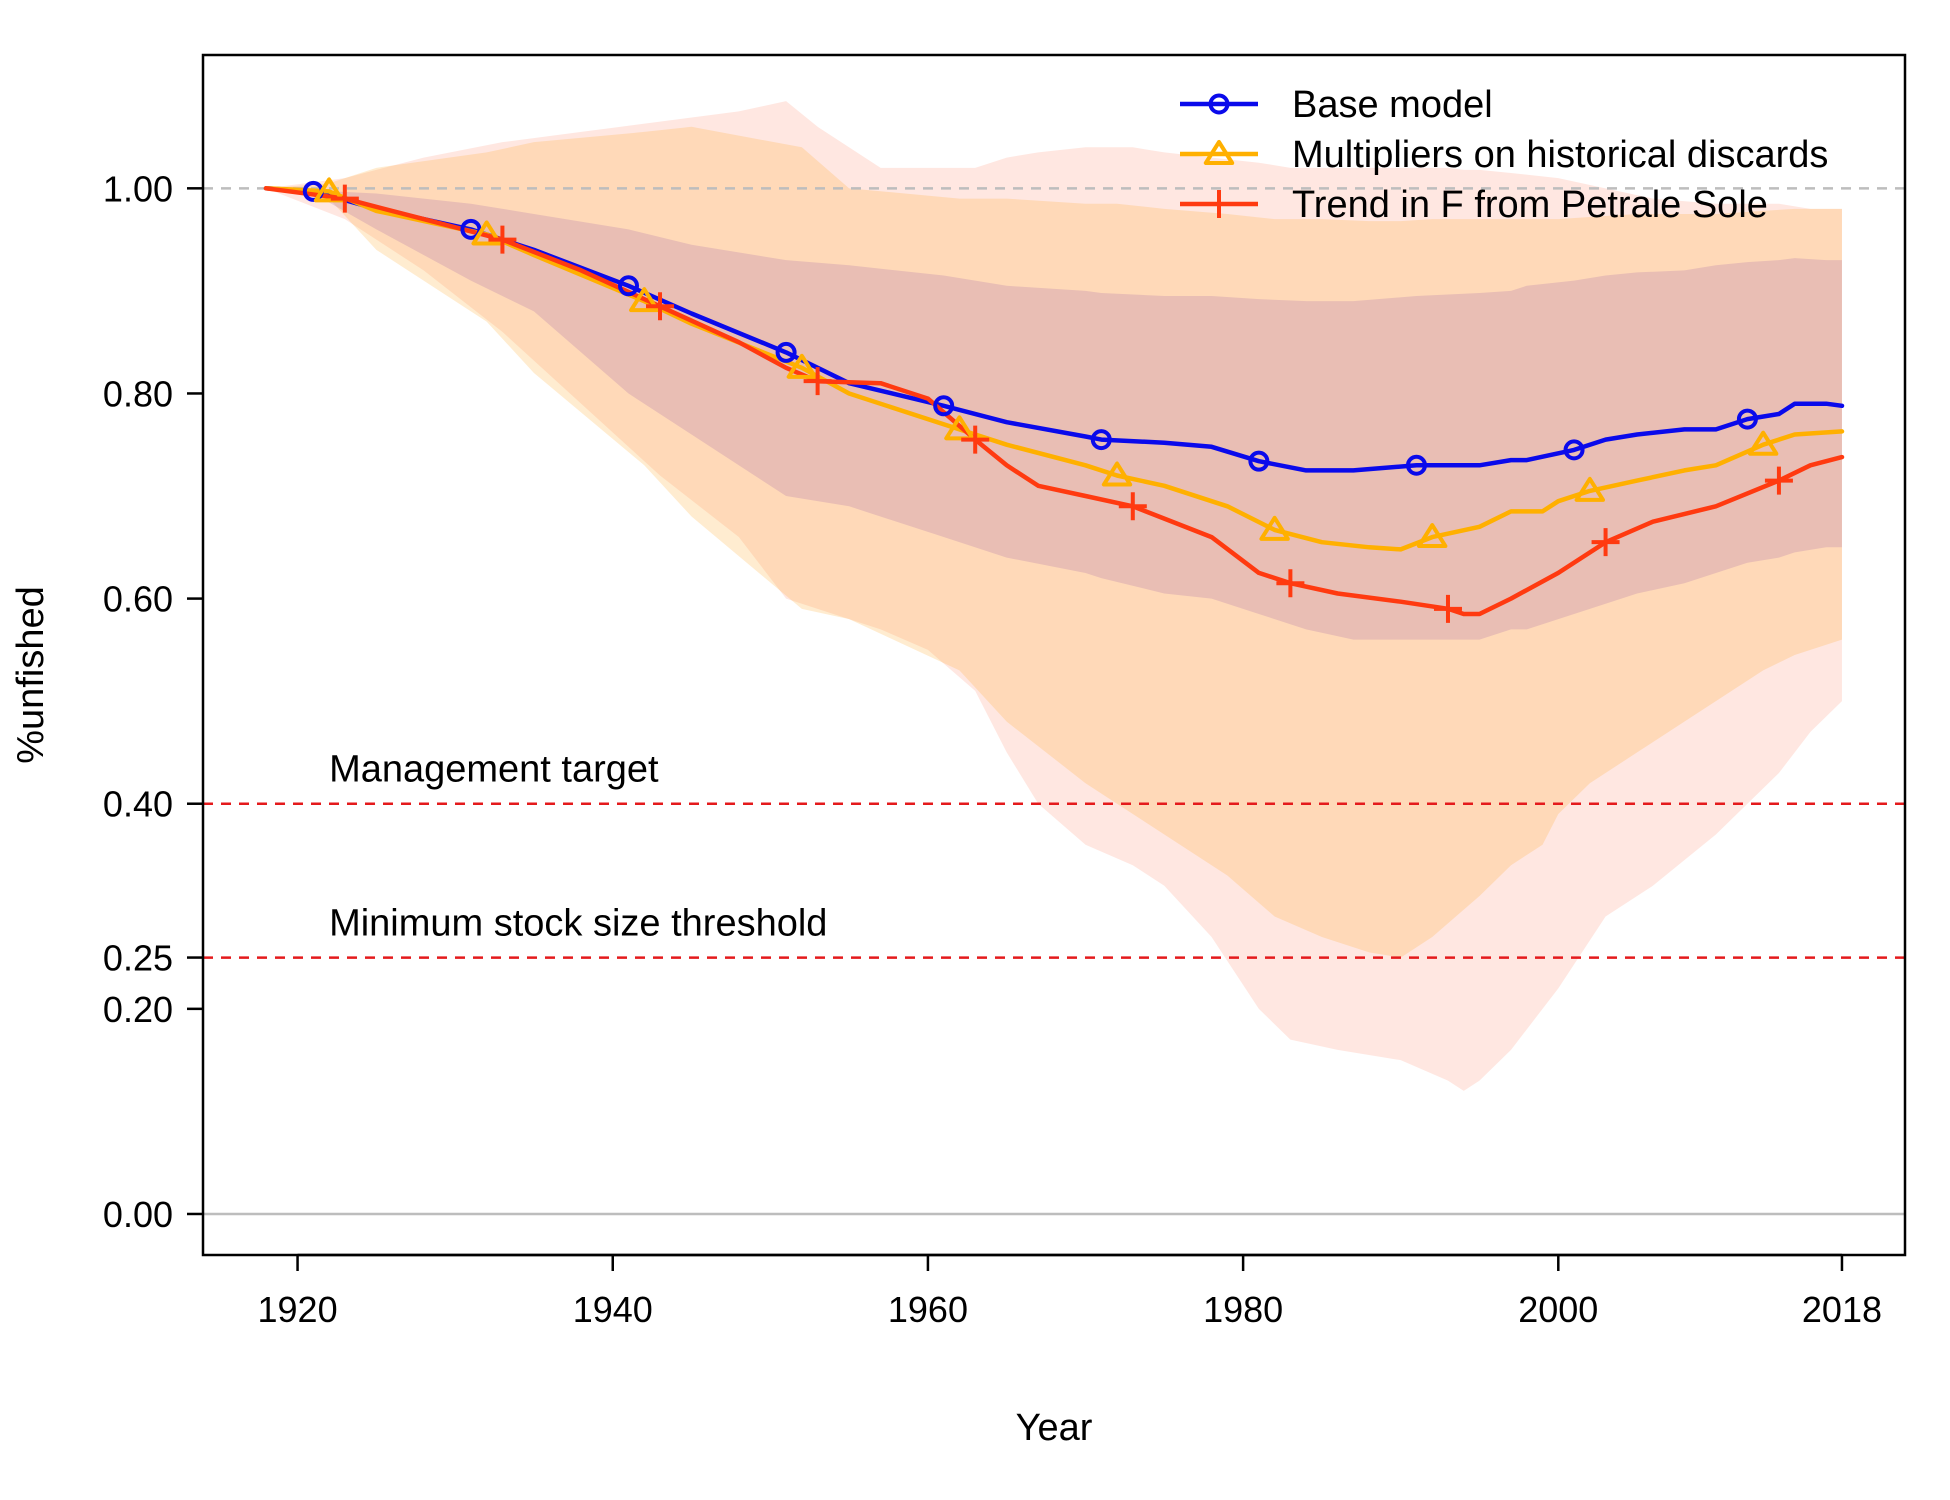 The height and width of the screenshot is (1500, 1950). Describe the element at coordinates (138, 188) in the screenshot. I see `y-tick-label: 1.00` at that location.